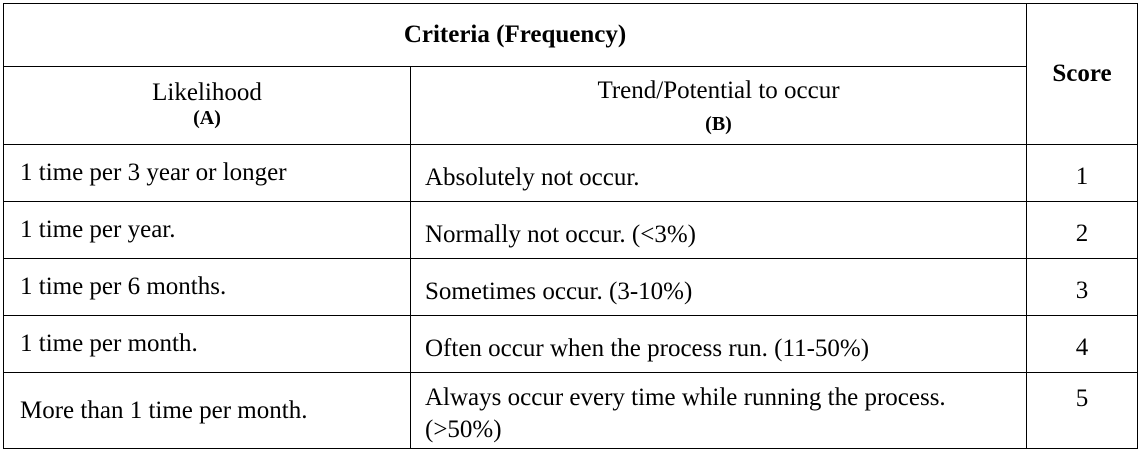  I want to click on score-value: 3, so click(1082, 290).